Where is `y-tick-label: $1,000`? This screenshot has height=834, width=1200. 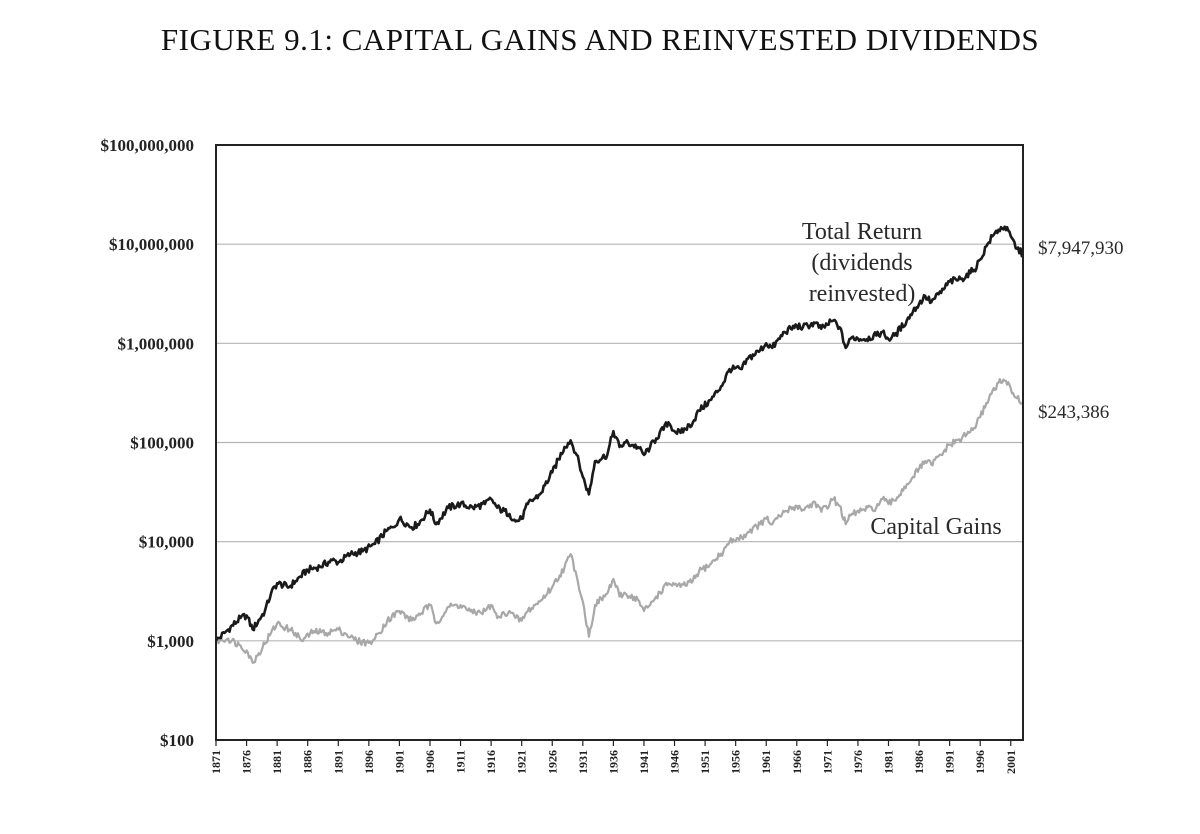
y-tick-label: $1,000 is located at coordinates (170, 641).